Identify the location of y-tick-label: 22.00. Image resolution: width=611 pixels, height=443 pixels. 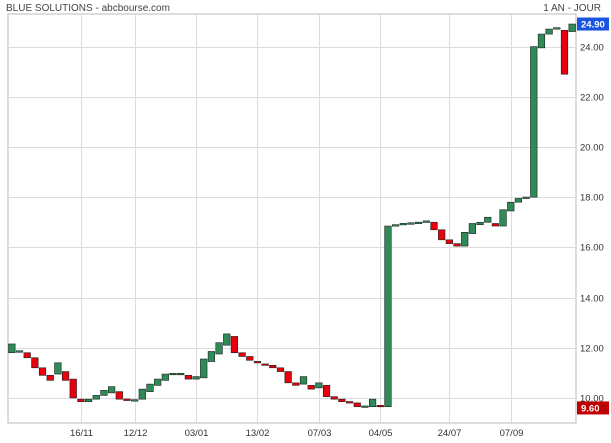
(592, 98).